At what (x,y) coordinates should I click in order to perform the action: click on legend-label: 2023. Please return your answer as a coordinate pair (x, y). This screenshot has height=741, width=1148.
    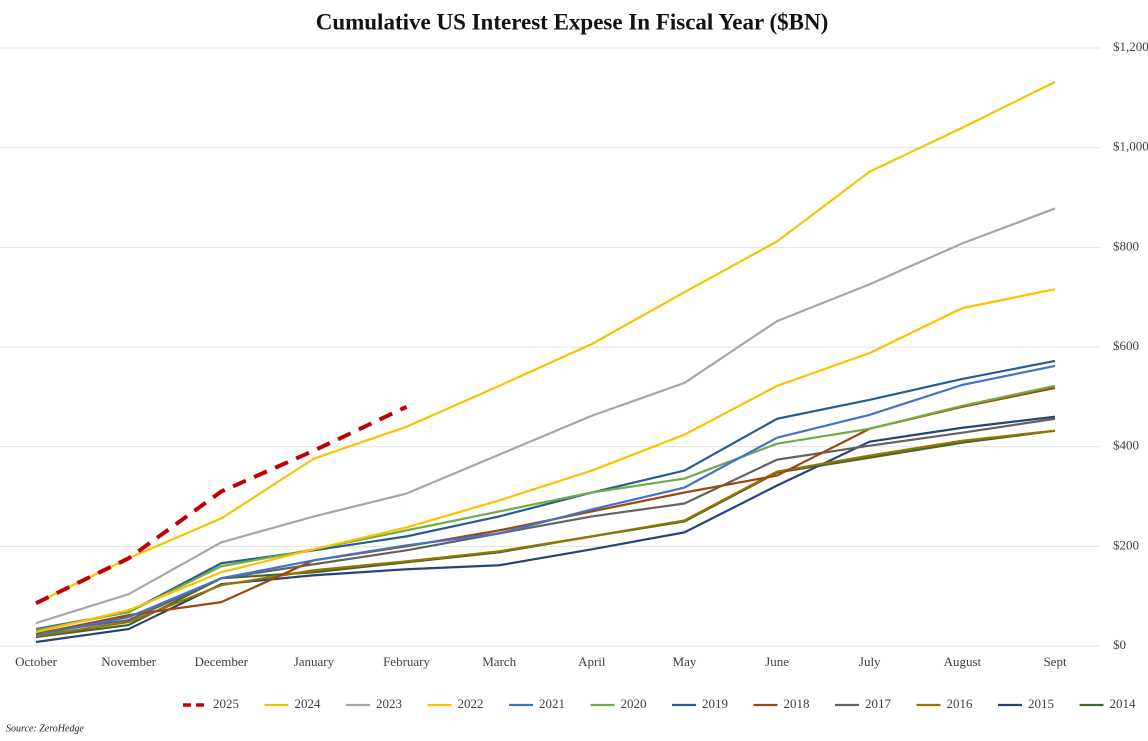
    Looking at the image, I should click on (389, 703).